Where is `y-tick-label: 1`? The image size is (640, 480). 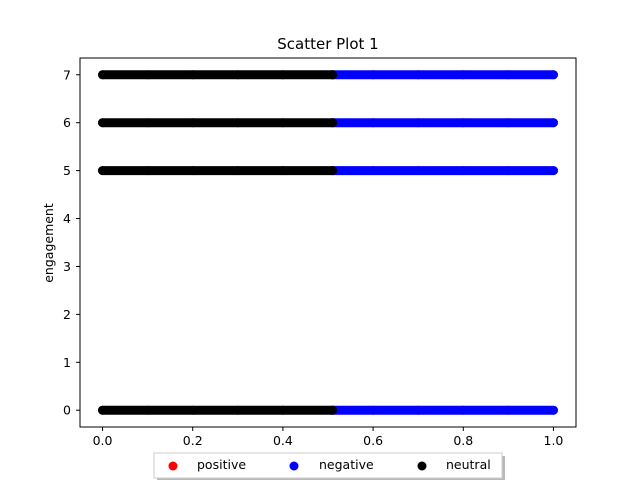 y-tick-label: 1 is located at coordinates (67, 362).